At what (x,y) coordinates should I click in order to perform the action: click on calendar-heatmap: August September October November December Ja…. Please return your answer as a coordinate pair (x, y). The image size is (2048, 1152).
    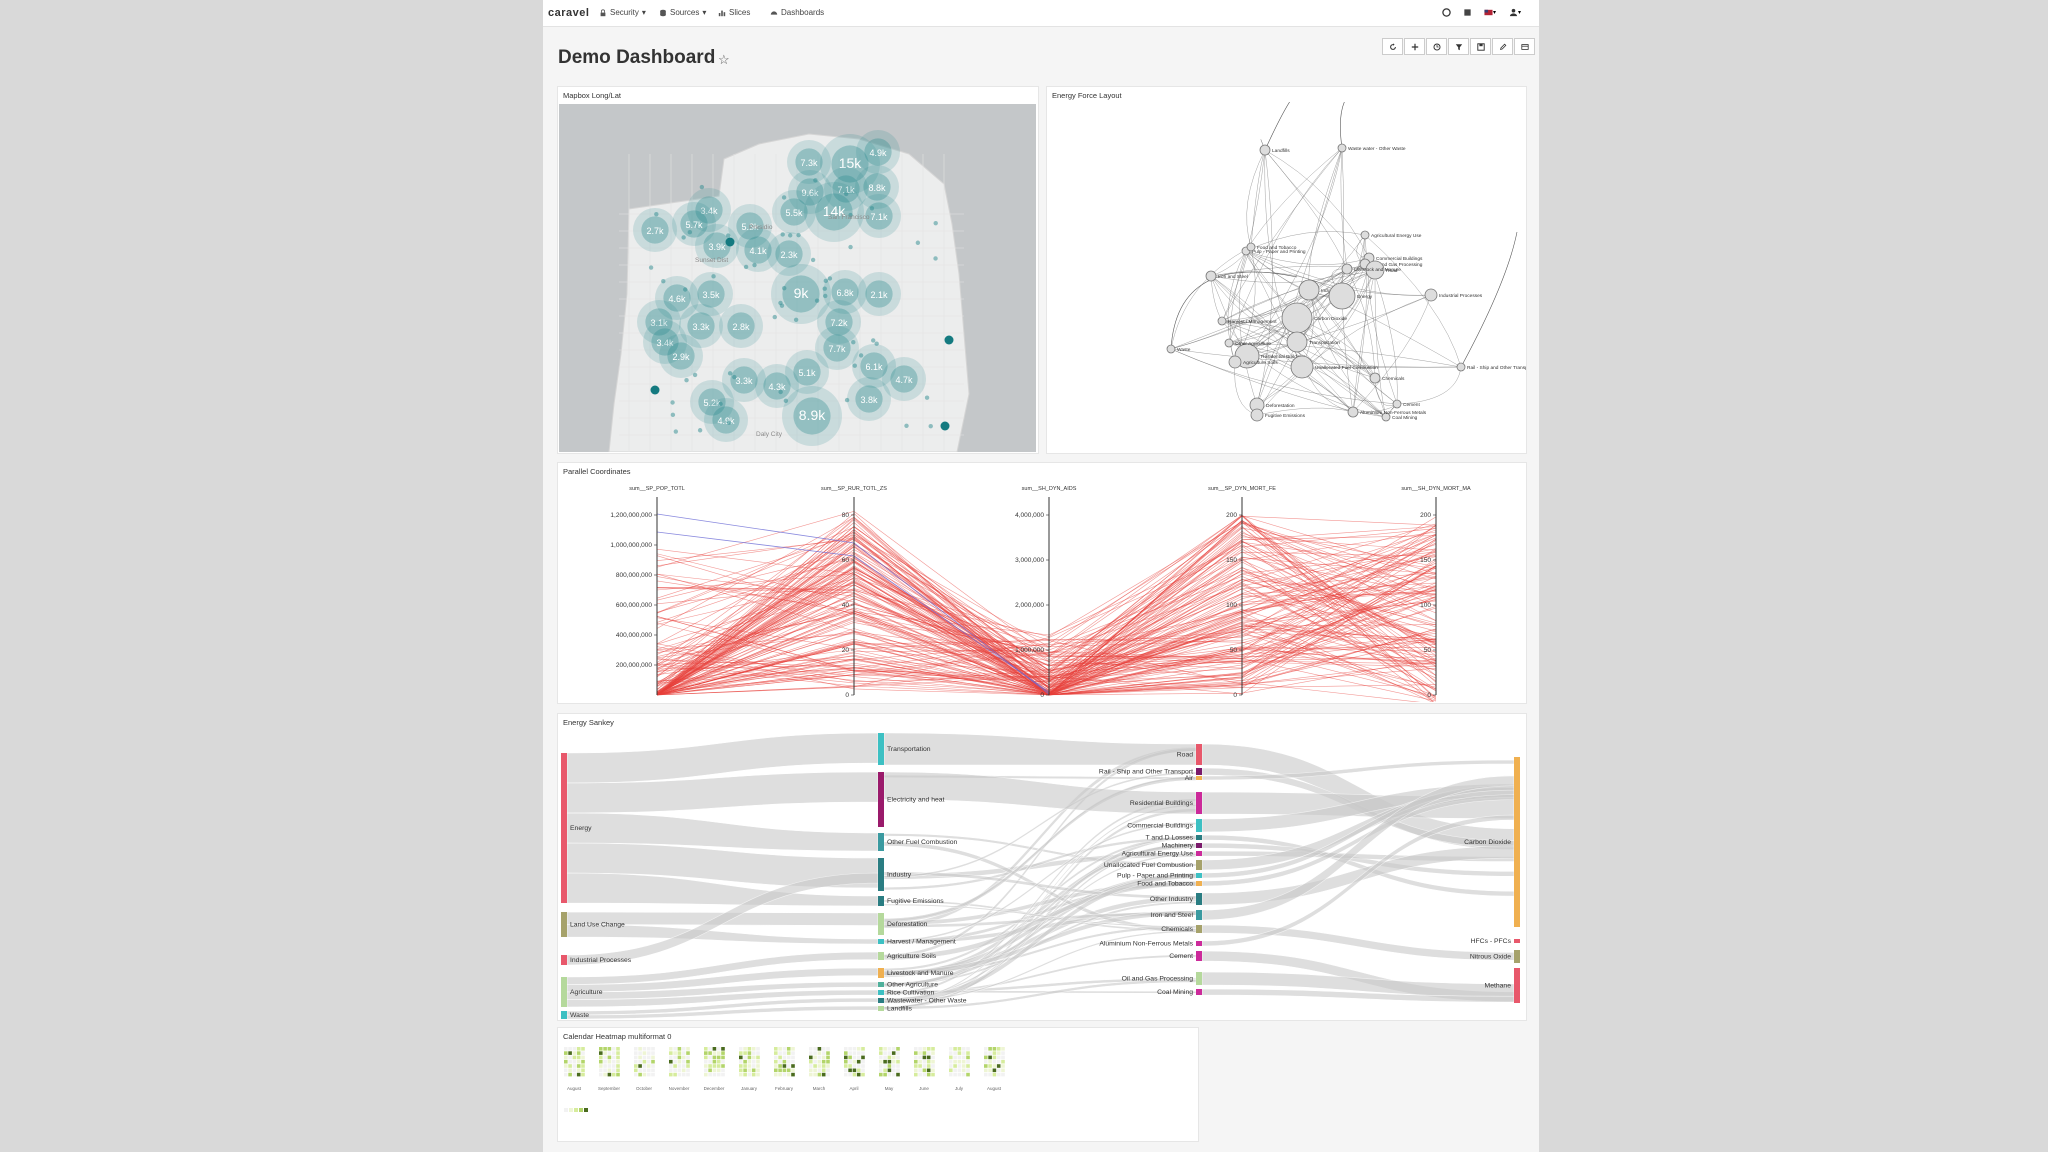
    Looking at the image, I should click on (878, 1090).